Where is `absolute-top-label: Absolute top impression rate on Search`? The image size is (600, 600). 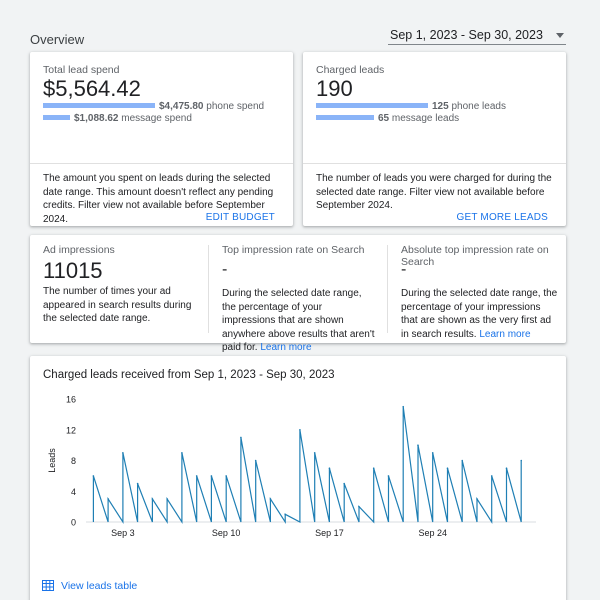 absolute-top-label: Absolute top impression rate on Search is located at coordinates (475, 256).